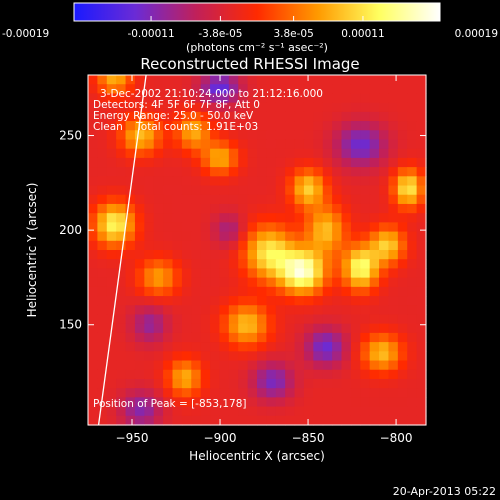 The height and width of the screenshot is (500, 500). I want to click on x-tick-label: −850, so click(308, 438).